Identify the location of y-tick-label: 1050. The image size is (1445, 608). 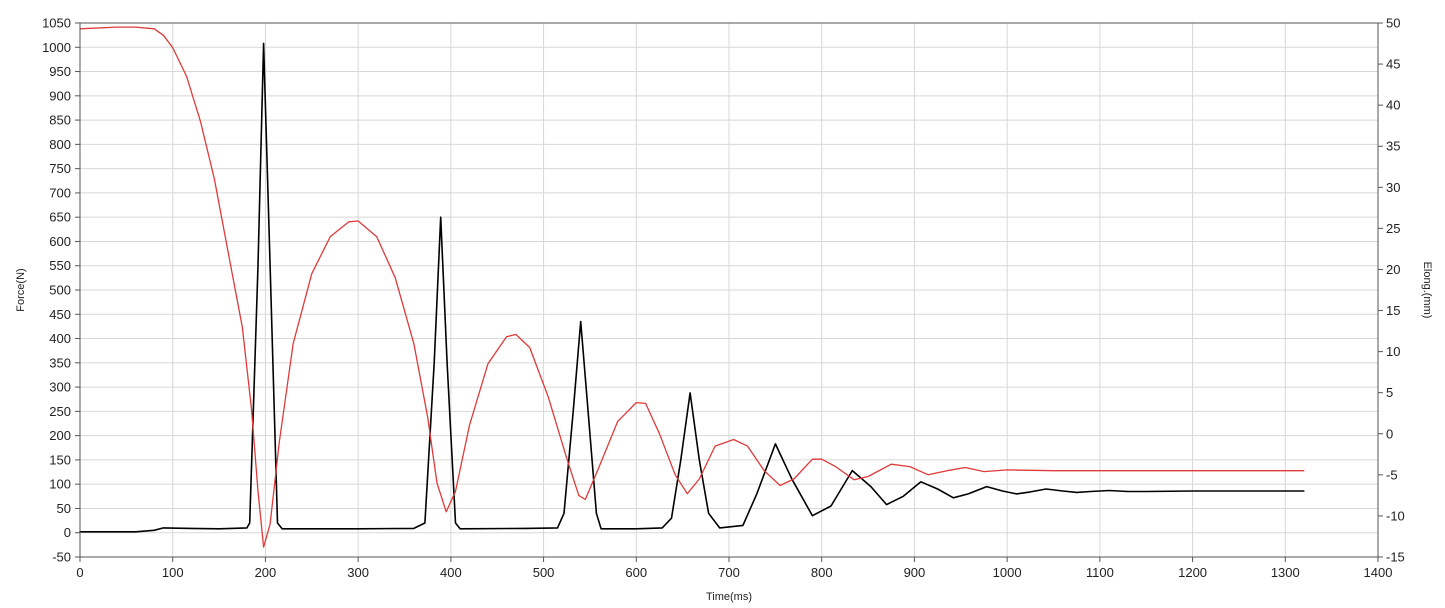
(56, 23).